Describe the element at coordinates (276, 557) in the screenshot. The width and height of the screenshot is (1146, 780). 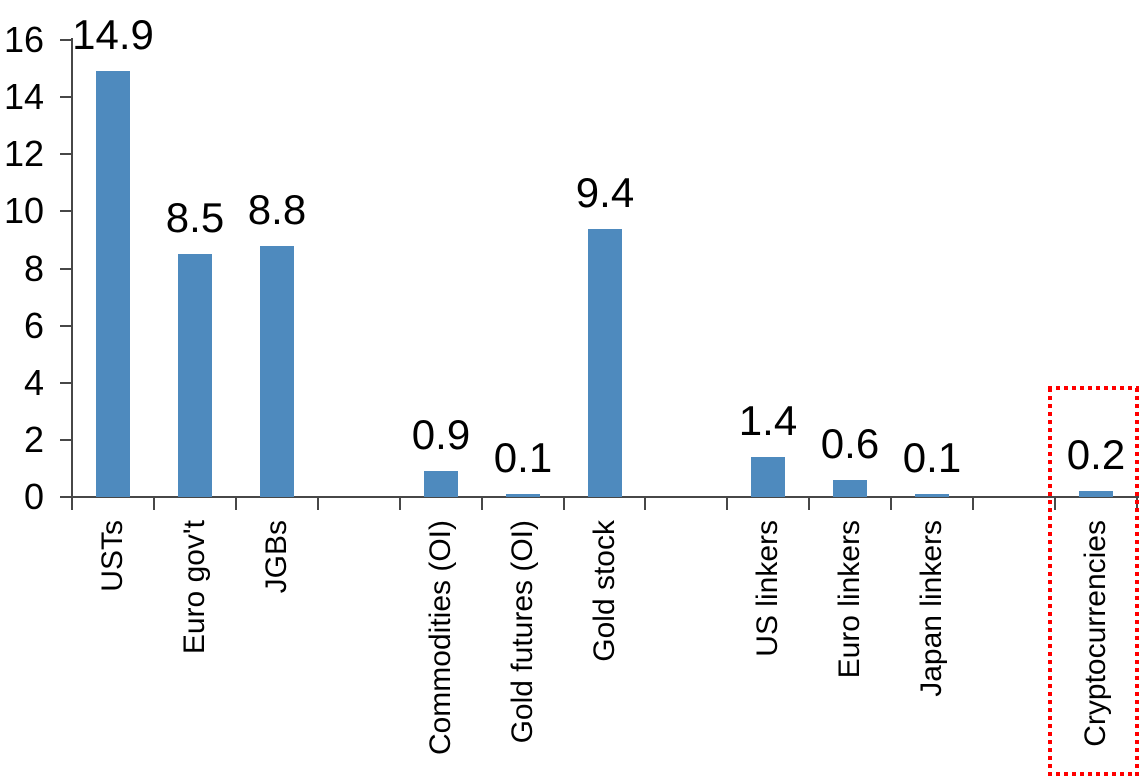
I see `category-label: JGBs` at that location.